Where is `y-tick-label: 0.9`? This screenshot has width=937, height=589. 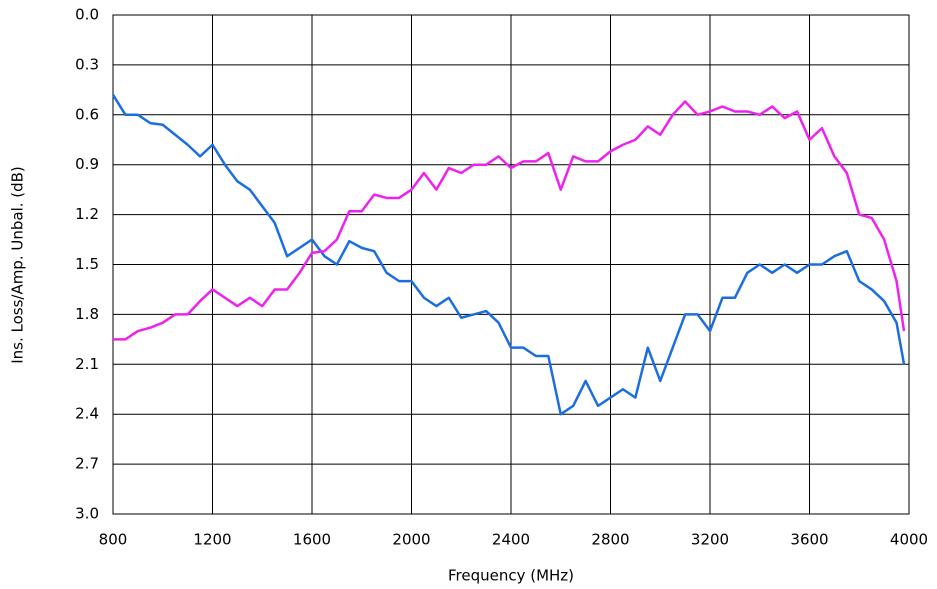
y-tick-label: 0.9 is located at coordinates (87, 164).